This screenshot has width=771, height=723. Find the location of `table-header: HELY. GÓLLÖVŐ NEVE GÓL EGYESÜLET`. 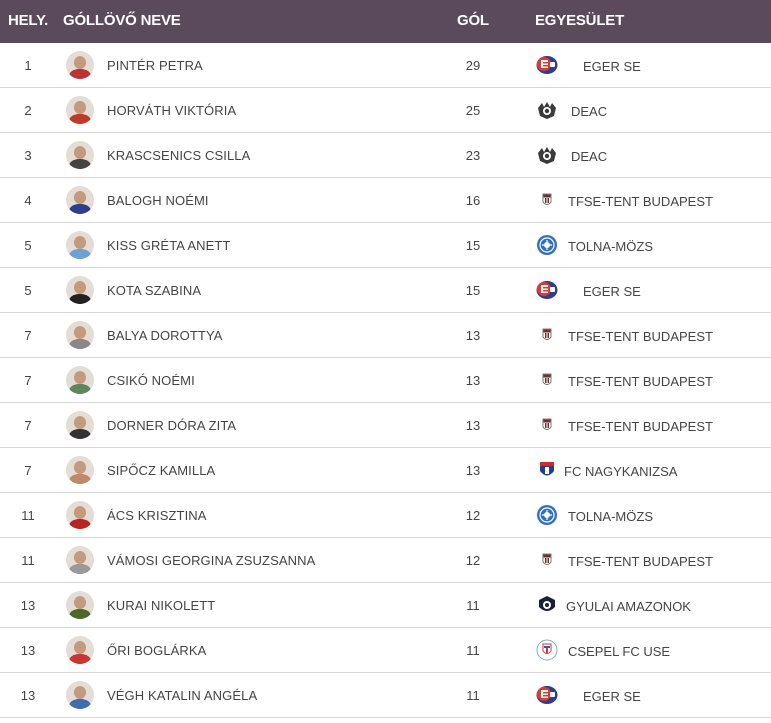

table-header: HELY. GÓLLÖVŐ NEVE GÓL EGYESÜLET is located at coordinates (385, 21).